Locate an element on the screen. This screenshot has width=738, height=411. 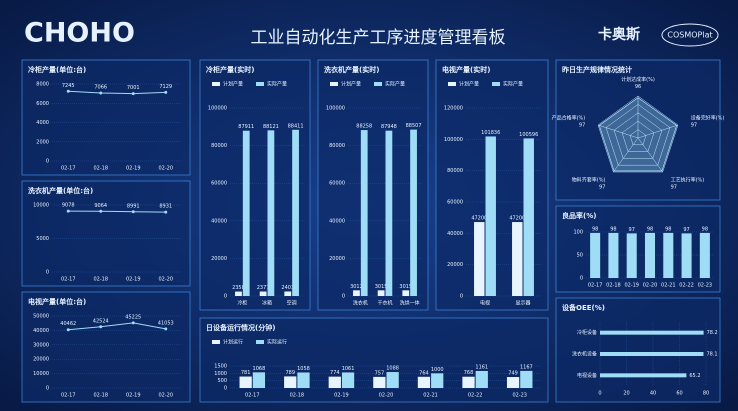
y-tick-label: 50 is located at coordinates (580, 256).